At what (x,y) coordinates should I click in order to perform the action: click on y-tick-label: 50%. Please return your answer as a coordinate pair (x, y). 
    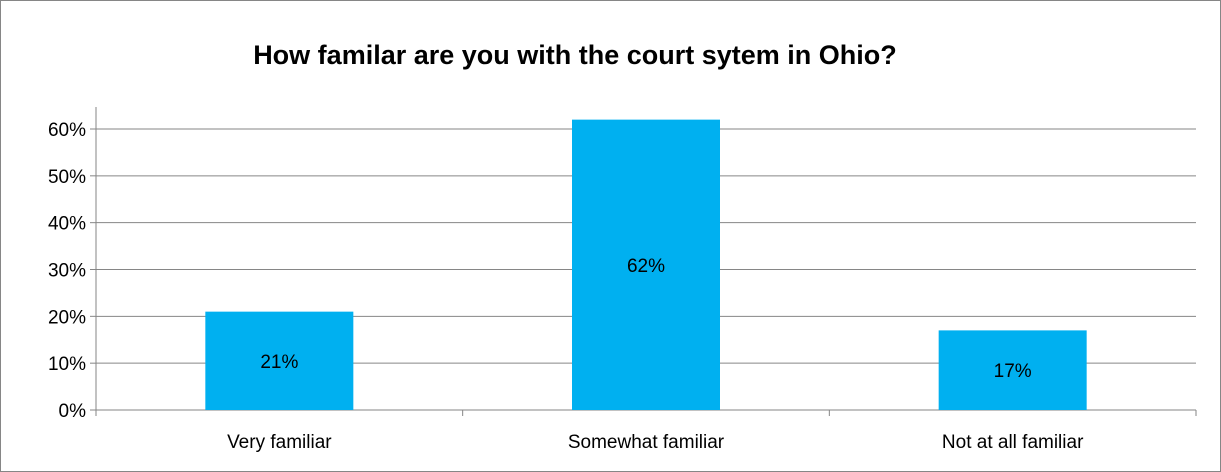
    Looking at the image, I should click on (67, 177).